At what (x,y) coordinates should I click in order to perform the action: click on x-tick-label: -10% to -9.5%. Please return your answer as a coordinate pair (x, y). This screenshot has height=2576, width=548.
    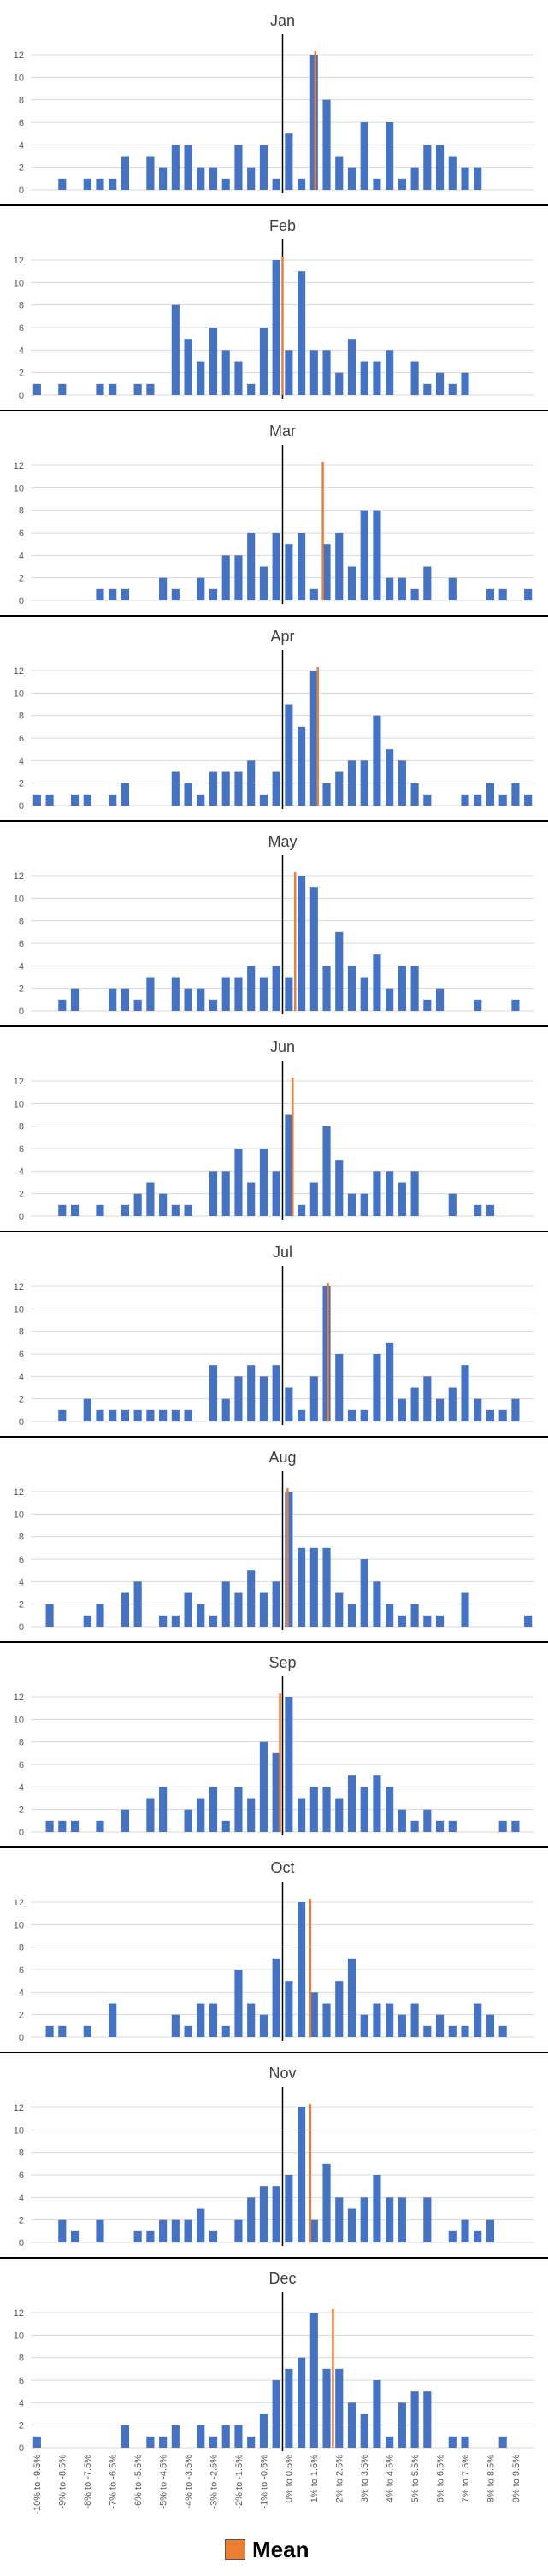
    Looking at the image, I should click on (37, 2484).